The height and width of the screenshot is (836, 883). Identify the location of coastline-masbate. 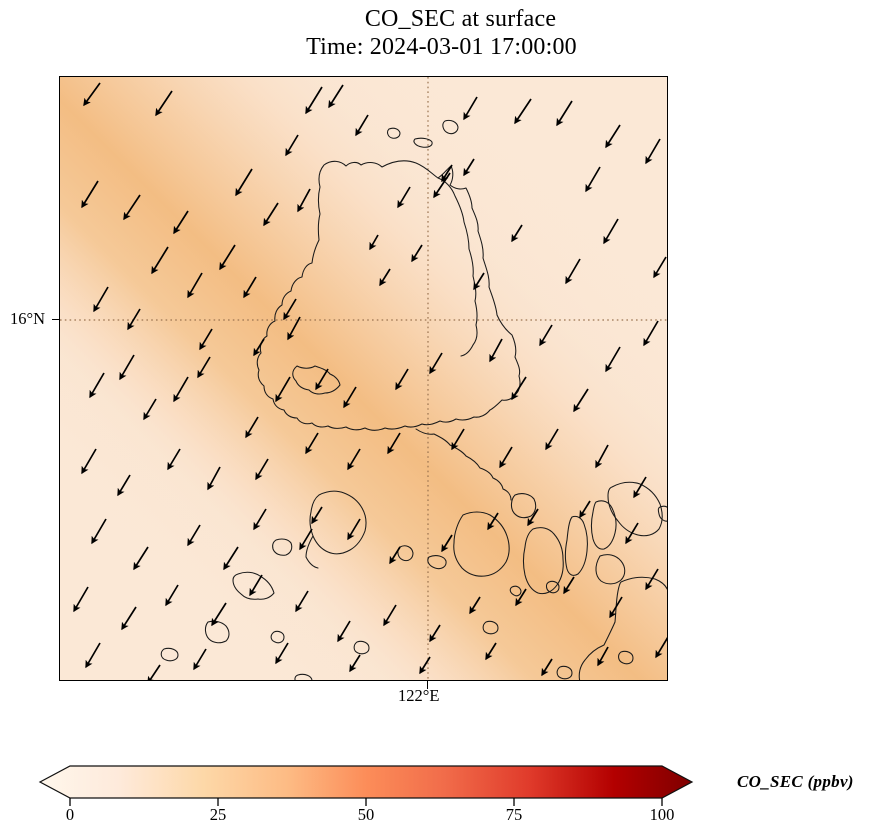
(523, 506).